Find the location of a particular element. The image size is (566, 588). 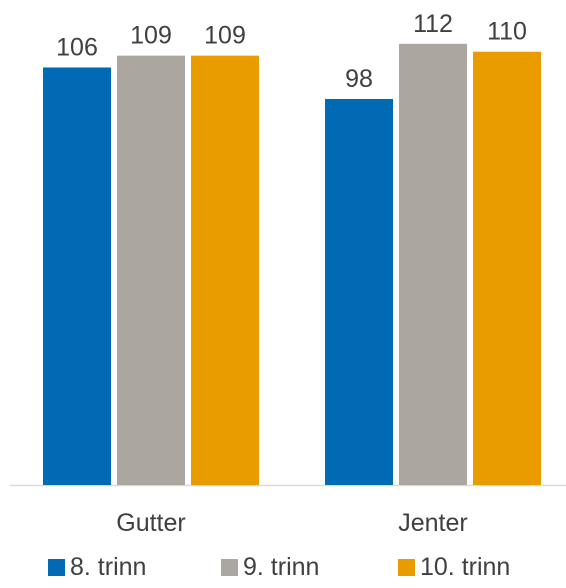

legend-item-9-trinn: 9. trinn is located at coordinates (270, 567).